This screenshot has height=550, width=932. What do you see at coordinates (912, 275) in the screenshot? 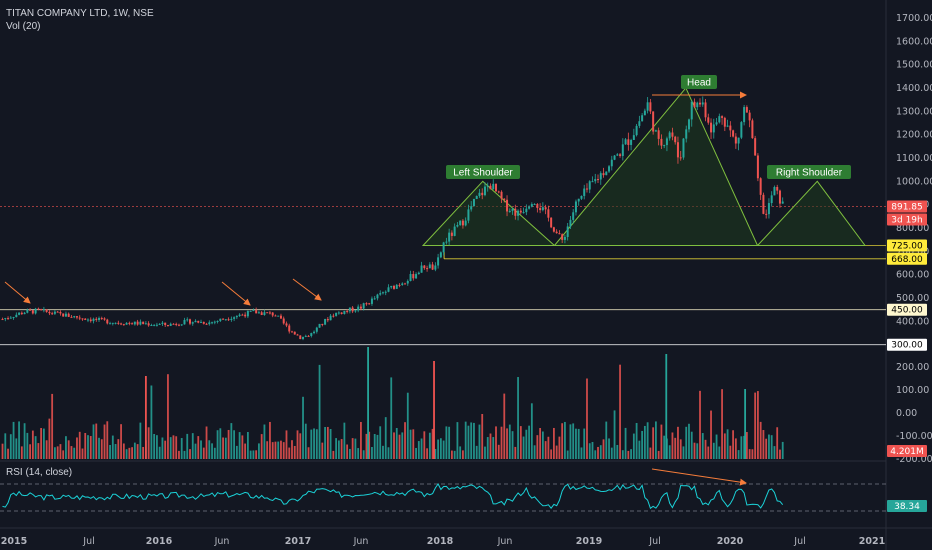
I see `price-tick-label: 600.00` at bounding box center [912, 275].